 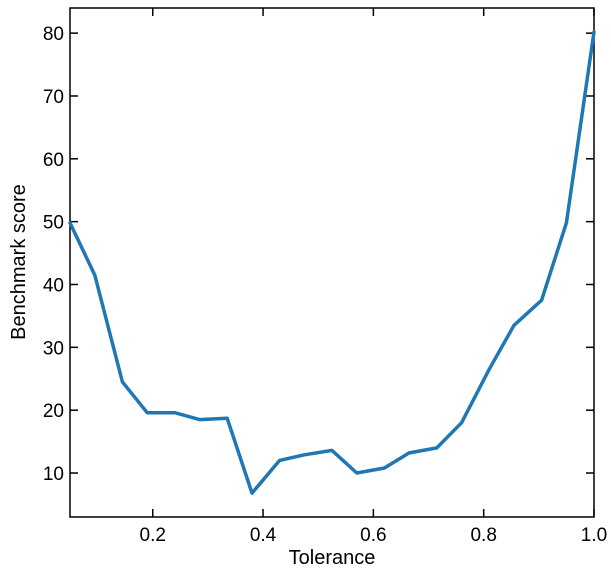 I want to click on x-axis-label: Tolerance, so click(x=332, y=558).